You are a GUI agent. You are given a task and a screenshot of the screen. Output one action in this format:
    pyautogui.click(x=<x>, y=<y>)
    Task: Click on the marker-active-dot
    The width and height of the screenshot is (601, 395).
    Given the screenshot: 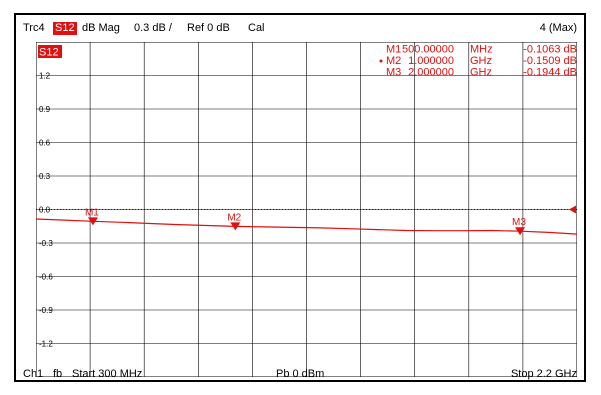 What is the action you would take?
    pyautogui.click(x=381, y=61)
    